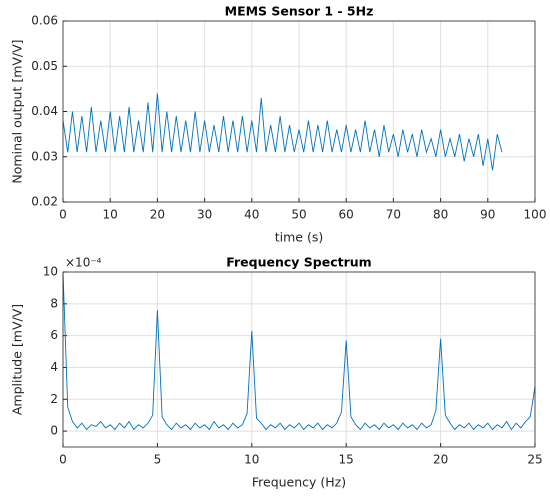 The height and width of the screenshot is (497, 550). I want to click on y-tick-label: 2, so click(54, 399).